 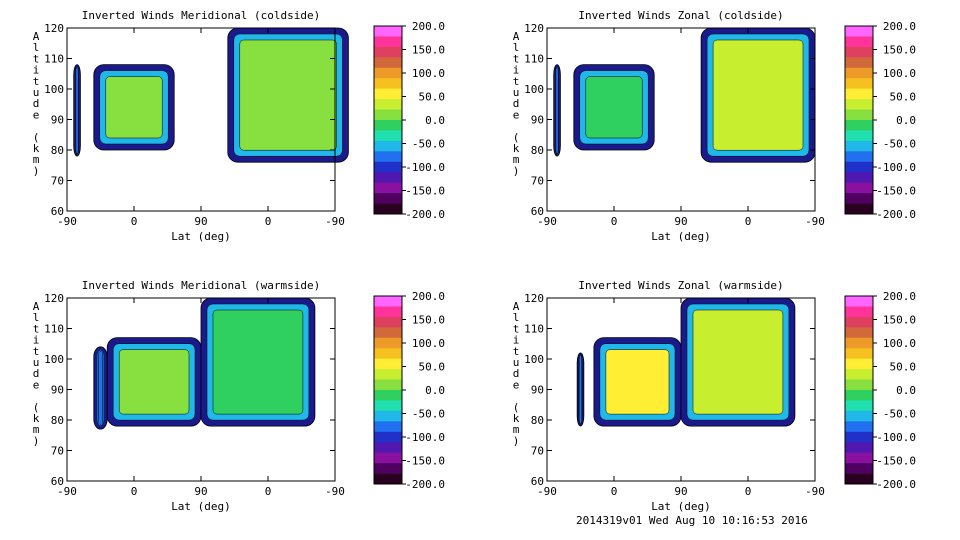 I want to click on y-axis-label-char: i, so click(x=516, y=340).